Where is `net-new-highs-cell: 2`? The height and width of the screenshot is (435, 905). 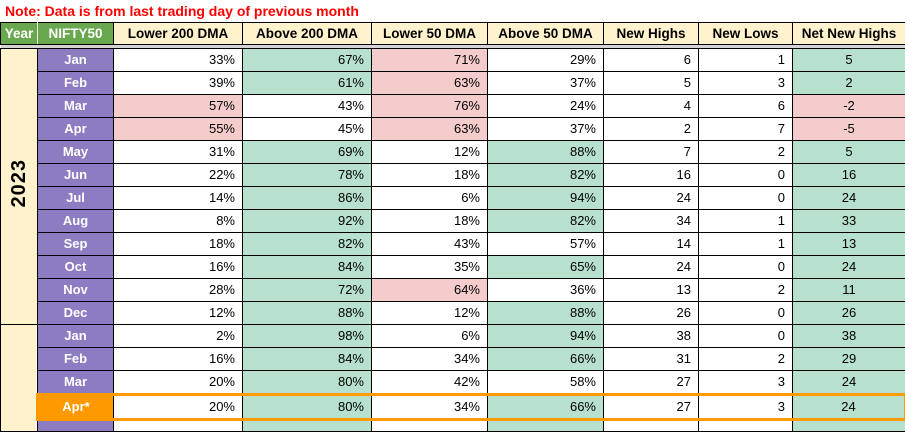
net-new-highs-cell: 2 is located at coordinates (848, 83).